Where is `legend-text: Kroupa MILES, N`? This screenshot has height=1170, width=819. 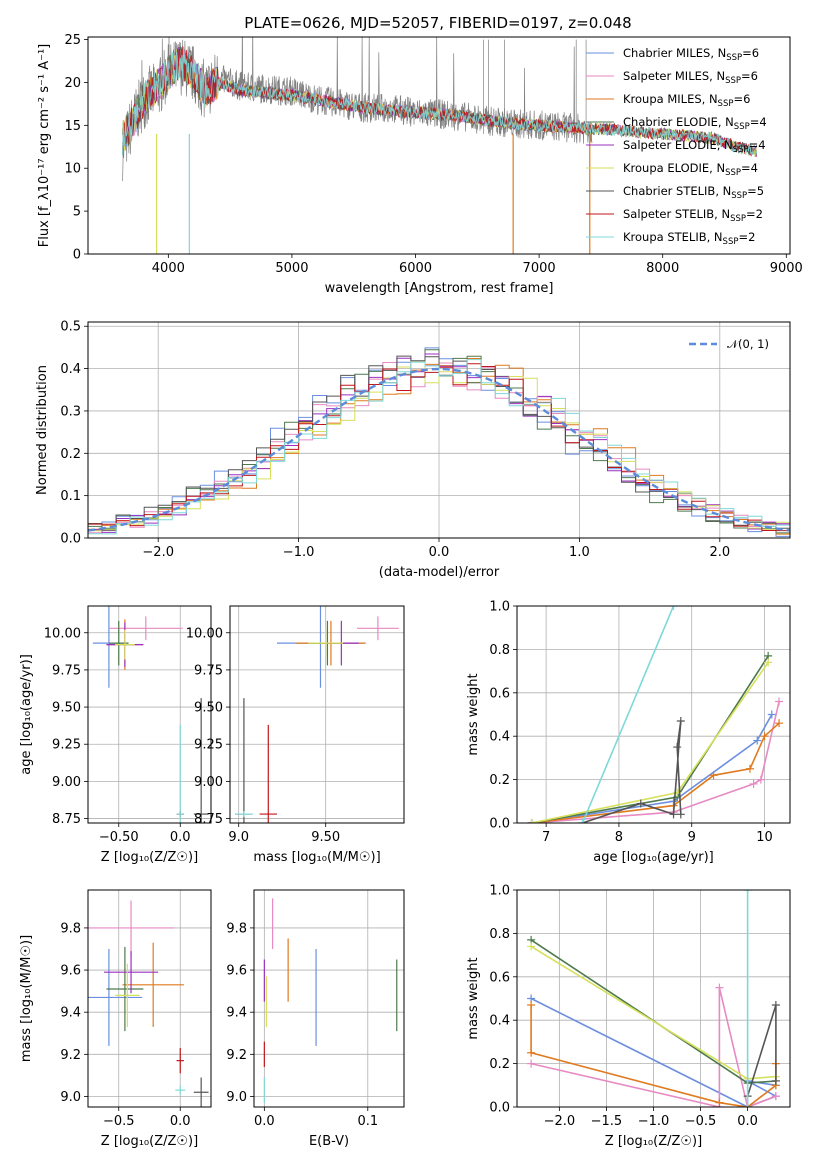 legend-text: Kroupa MILES, N is located at coordinates (670, 99).